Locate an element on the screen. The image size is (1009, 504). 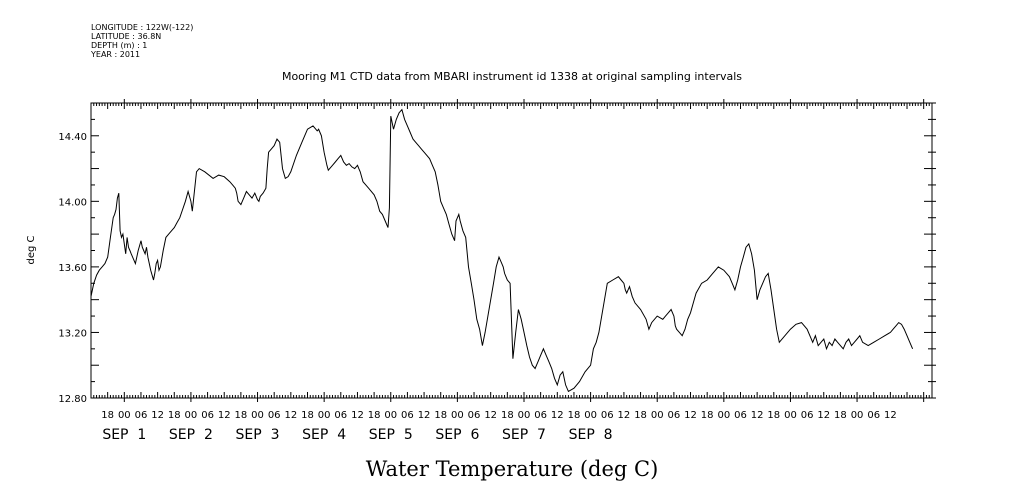
y-tick-label: 13.60 is located at coordinates (72, 268).